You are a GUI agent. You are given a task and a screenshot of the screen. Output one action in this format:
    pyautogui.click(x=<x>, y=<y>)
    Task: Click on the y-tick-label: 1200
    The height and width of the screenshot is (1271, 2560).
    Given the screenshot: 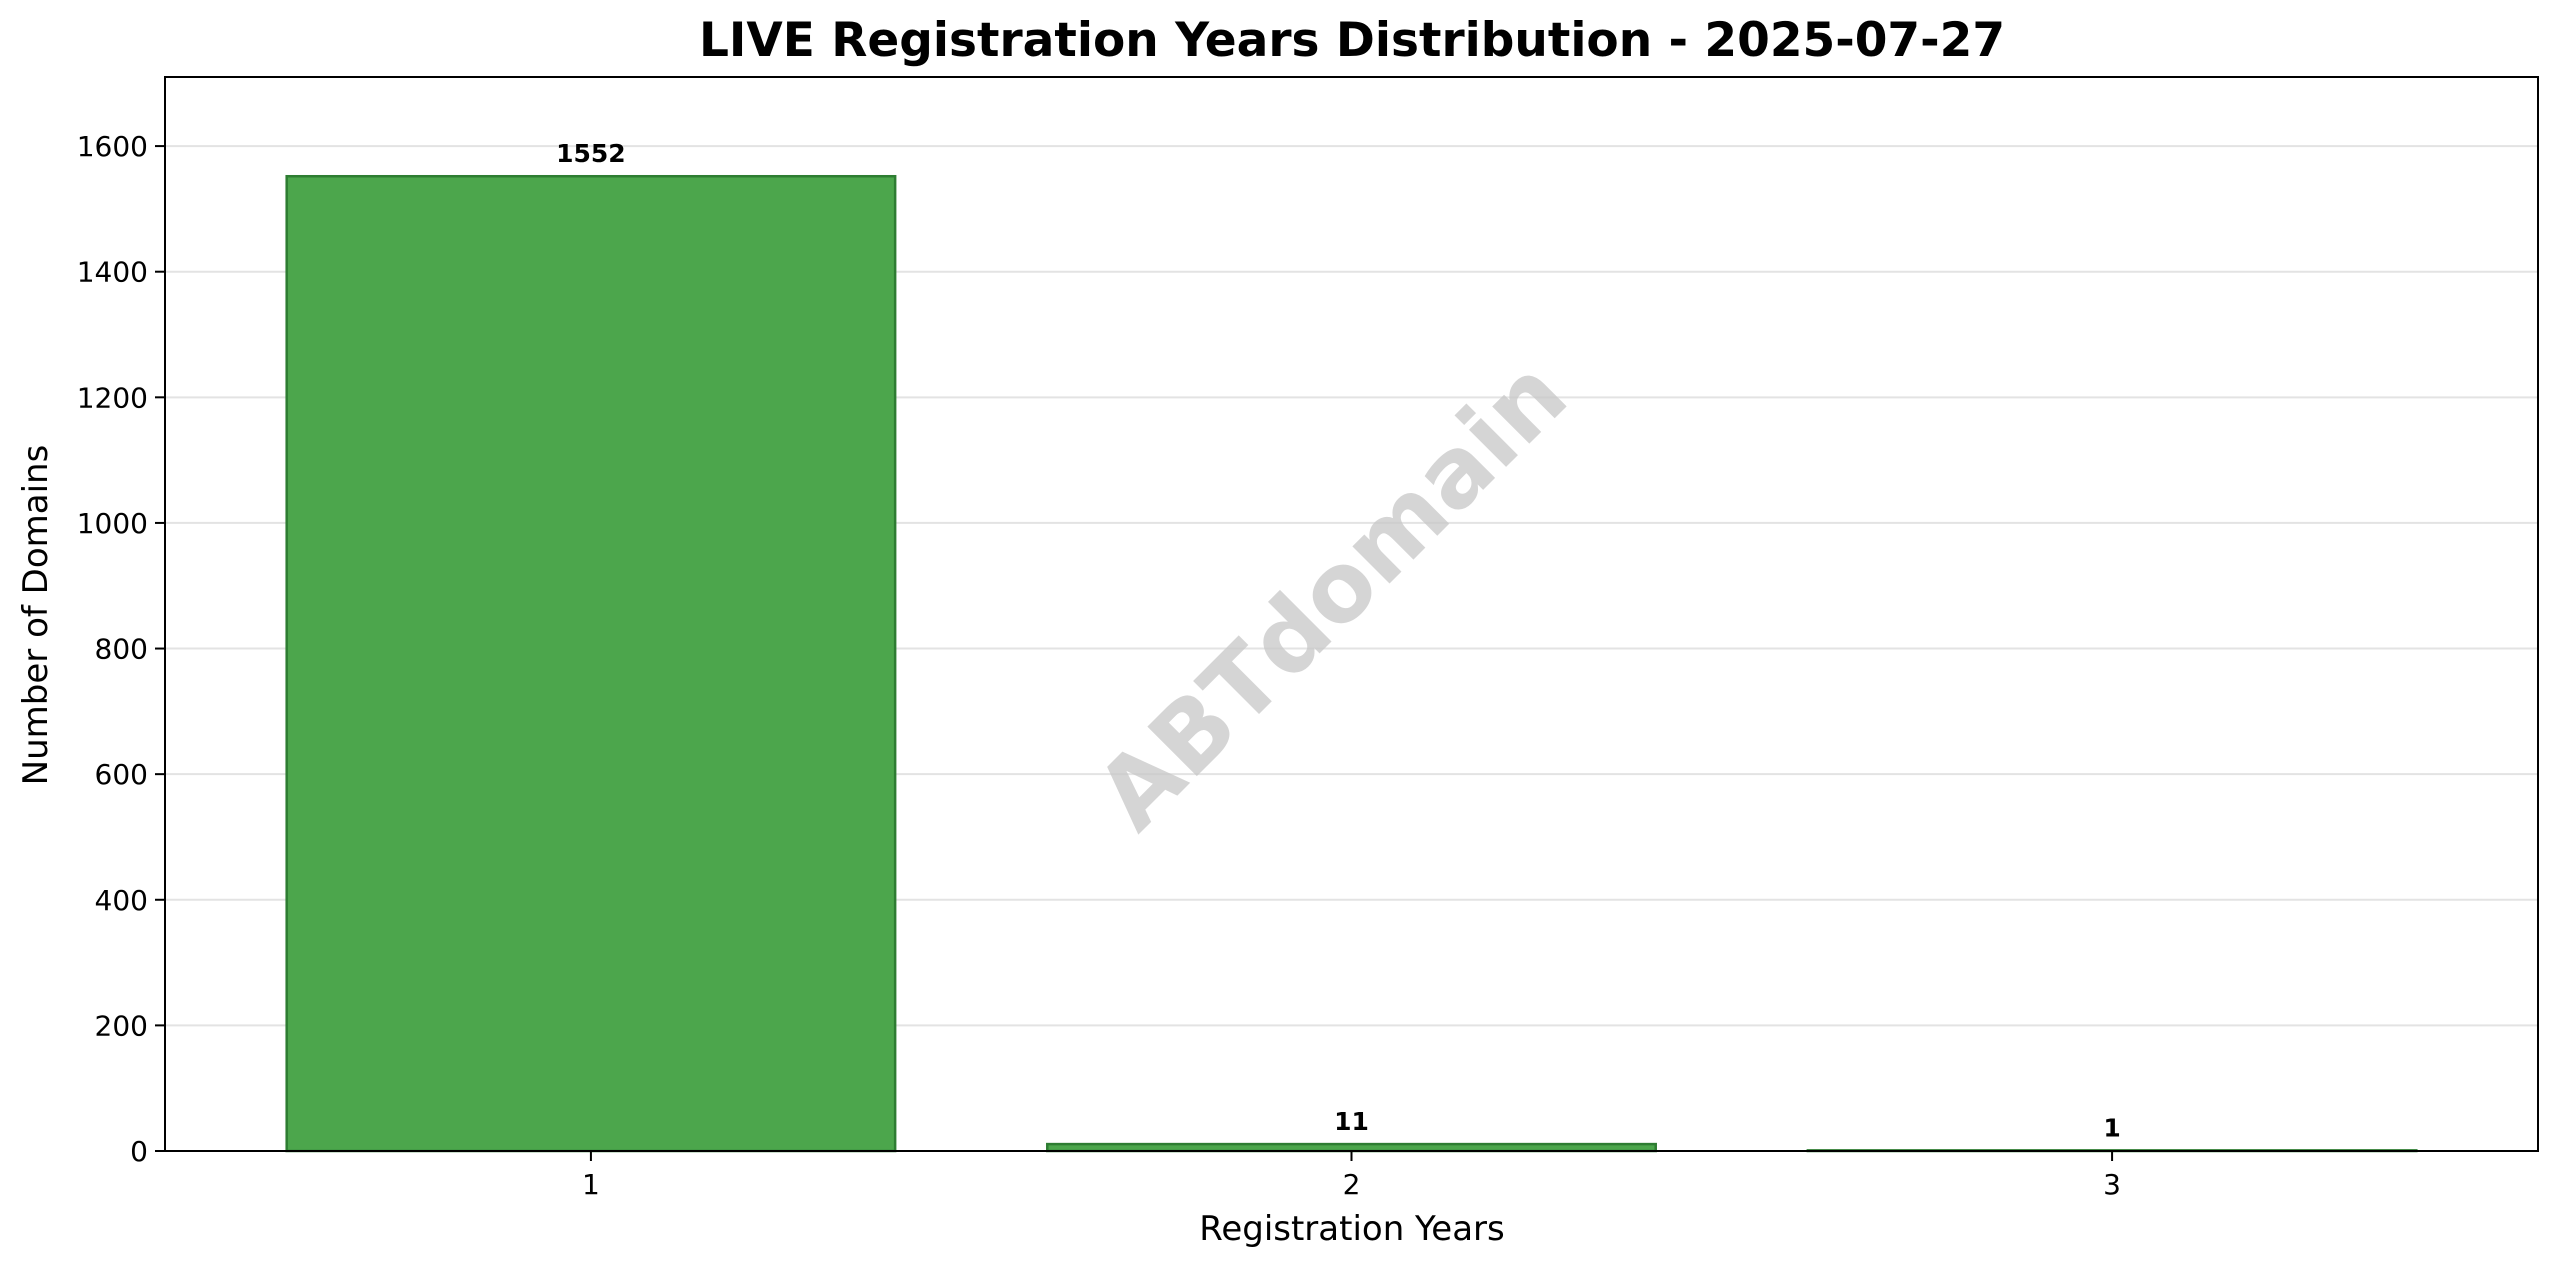 What is the action you would take?
    pyautogui.click(x=112, y=397)
    